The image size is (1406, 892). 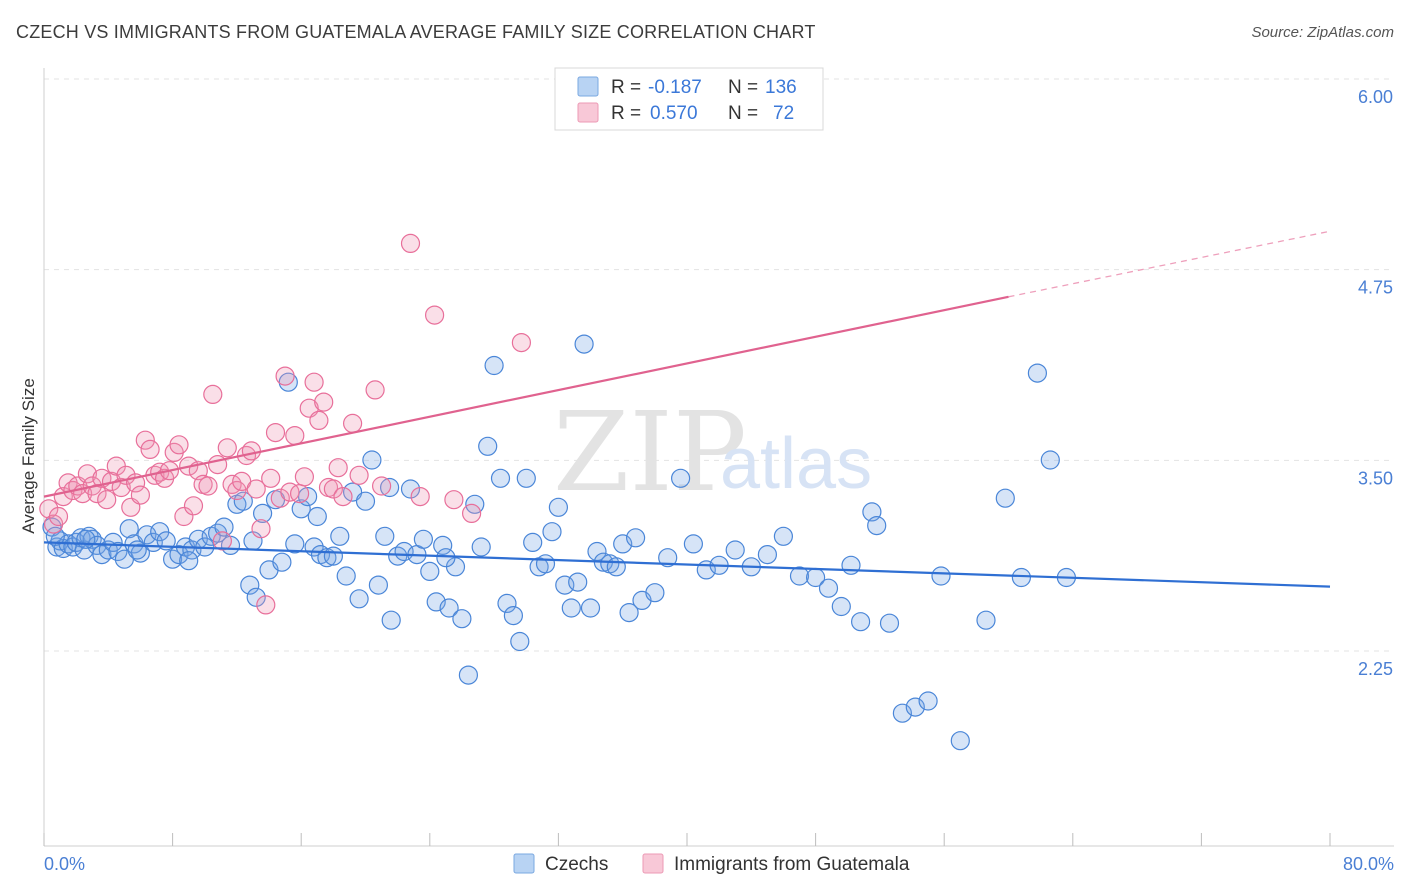 What do you see at coordinates (1375, 383) in the screenshot?
I see `y-tick-labels: 2.25 3.50 4.75 6.00` at bounding box center [1375, 383].